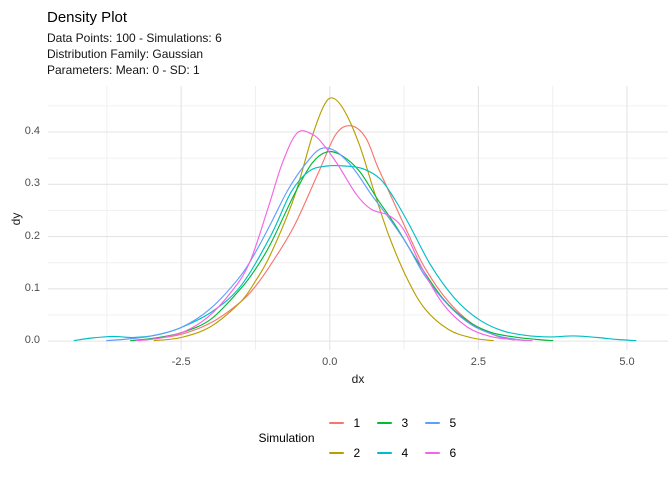 Image resolution: width=672 pixels, height=480 pixels. What do you see at coordinates (345, 423) in the screenshot?
I see `legend-item-1: 1` at bounding box center [345, 423].